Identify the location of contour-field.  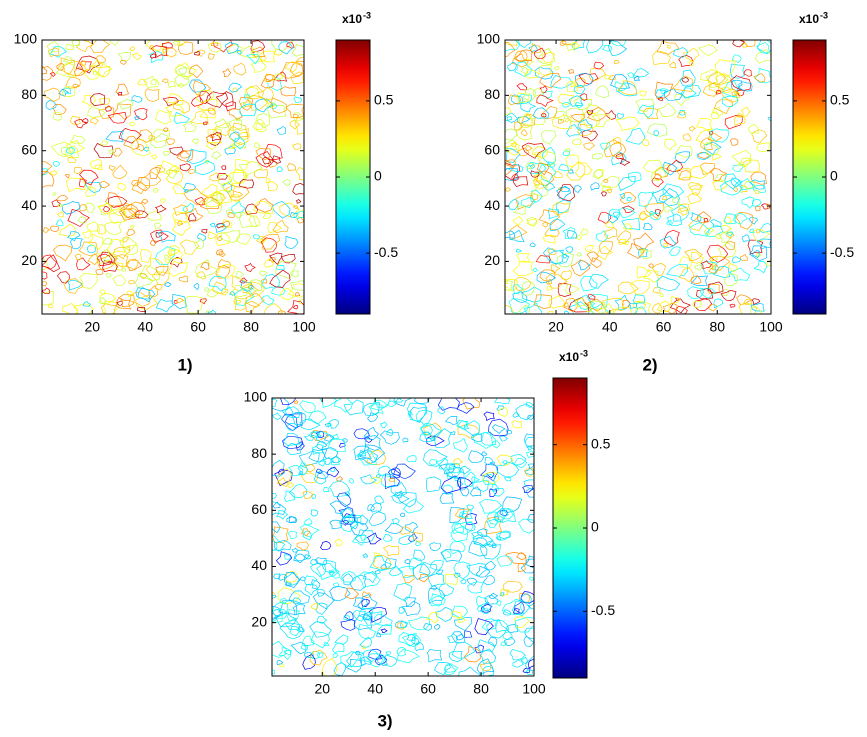
(403, 537).